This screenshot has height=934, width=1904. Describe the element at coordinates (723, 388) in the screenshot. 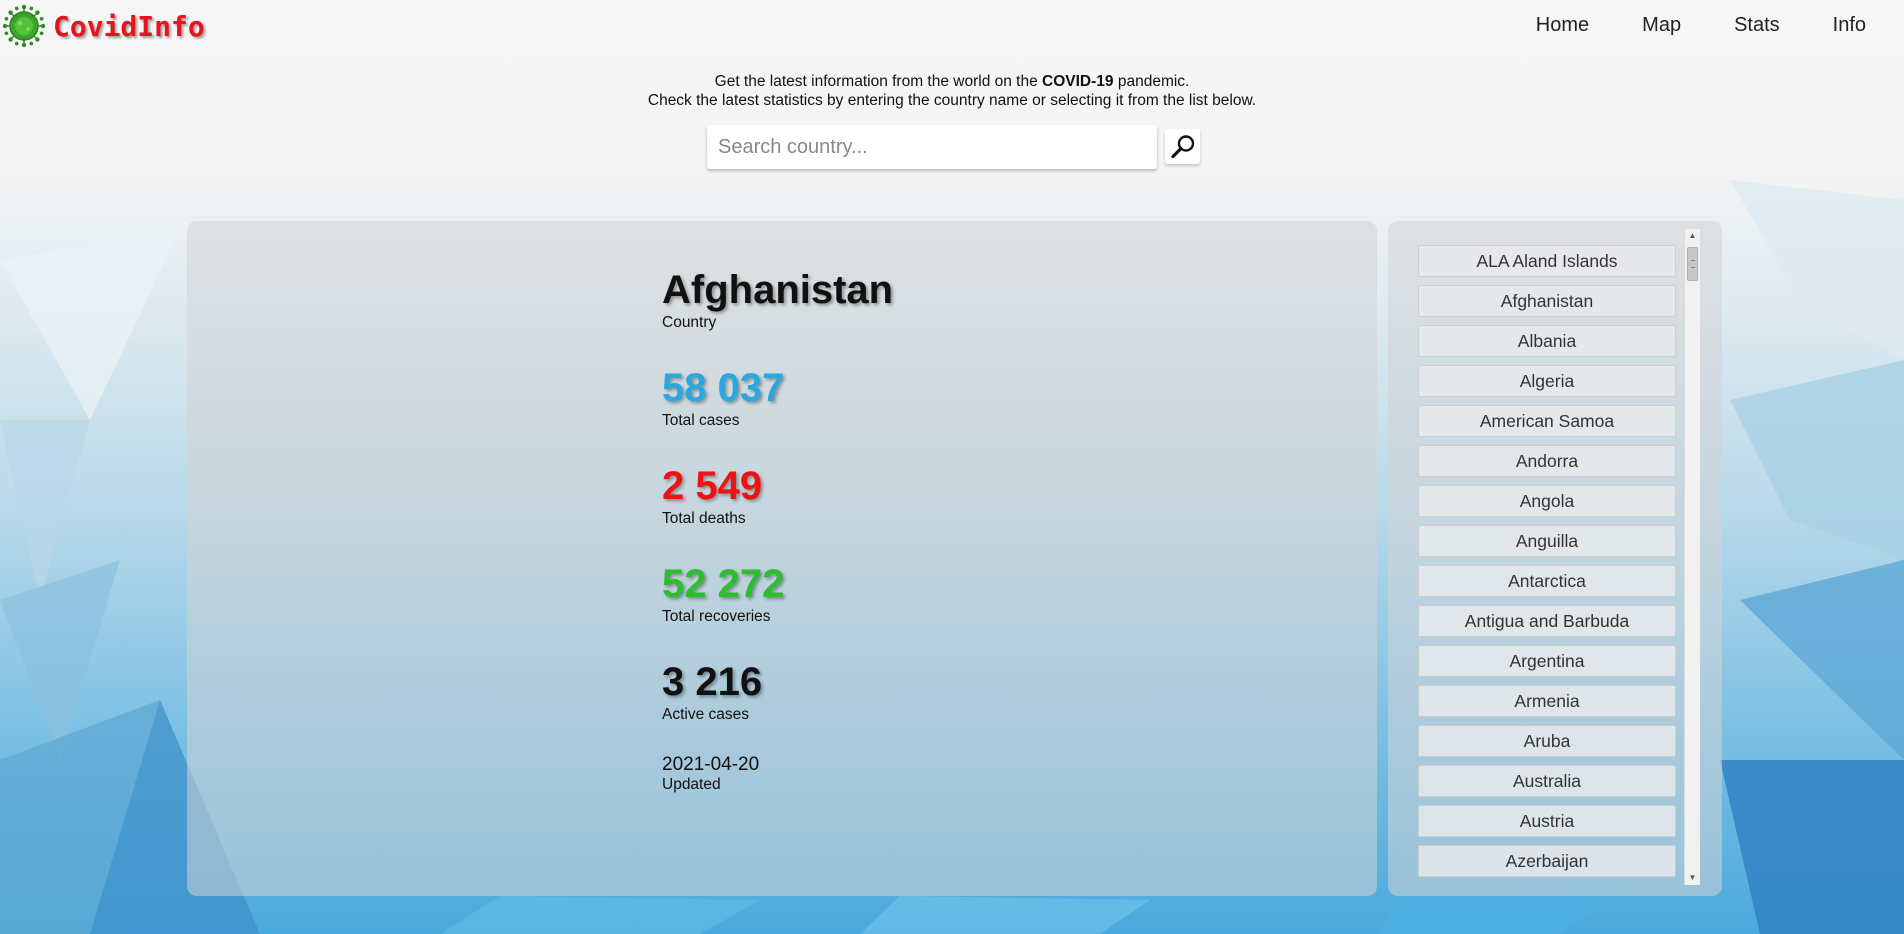

I see `total-cases-value: 58 037` at that location.